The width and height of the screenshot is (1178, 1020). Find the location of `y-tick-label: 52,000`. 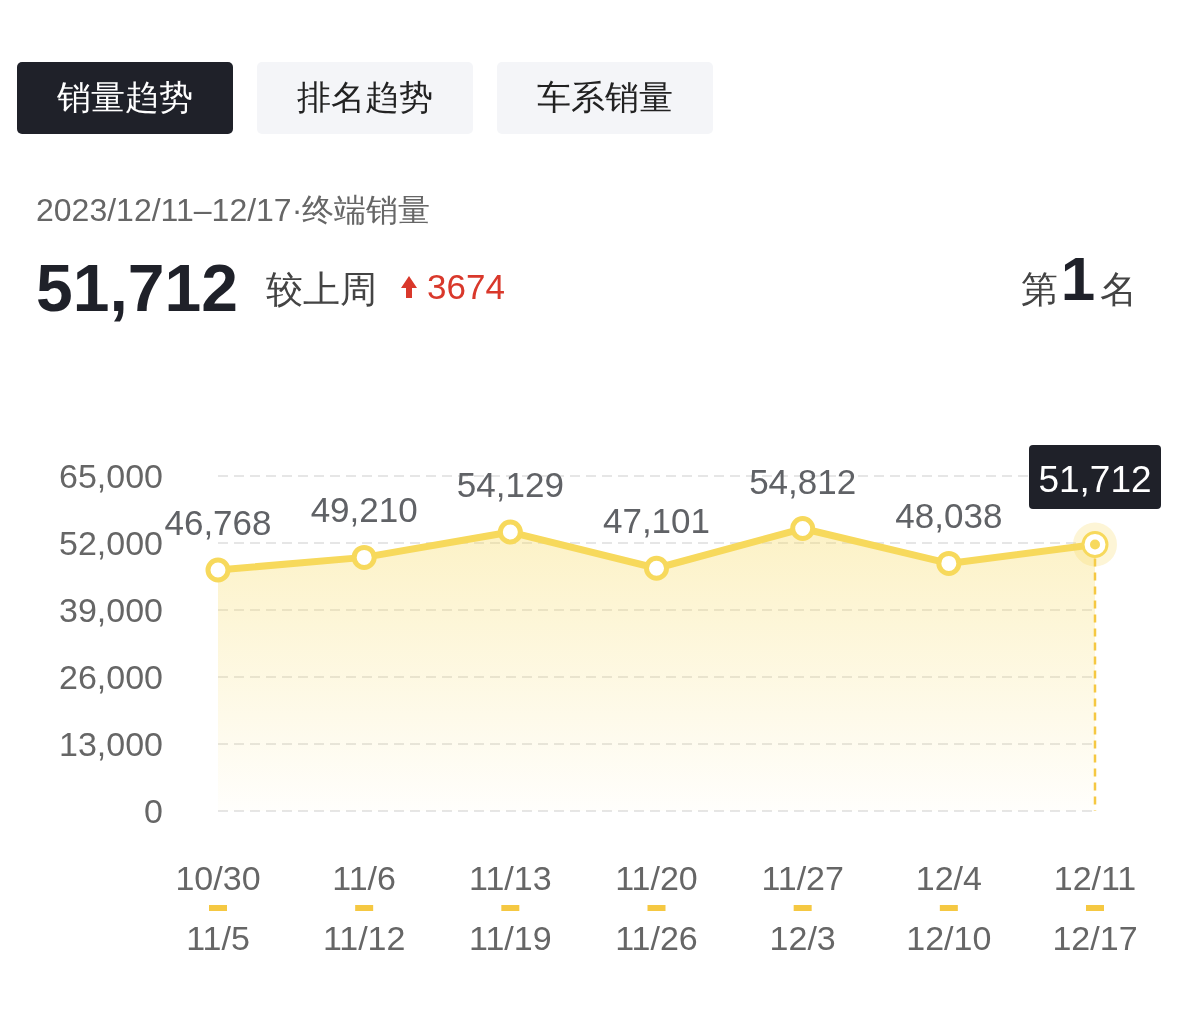

y-tick-label: 52,000 is located at coordinates (111, 543).